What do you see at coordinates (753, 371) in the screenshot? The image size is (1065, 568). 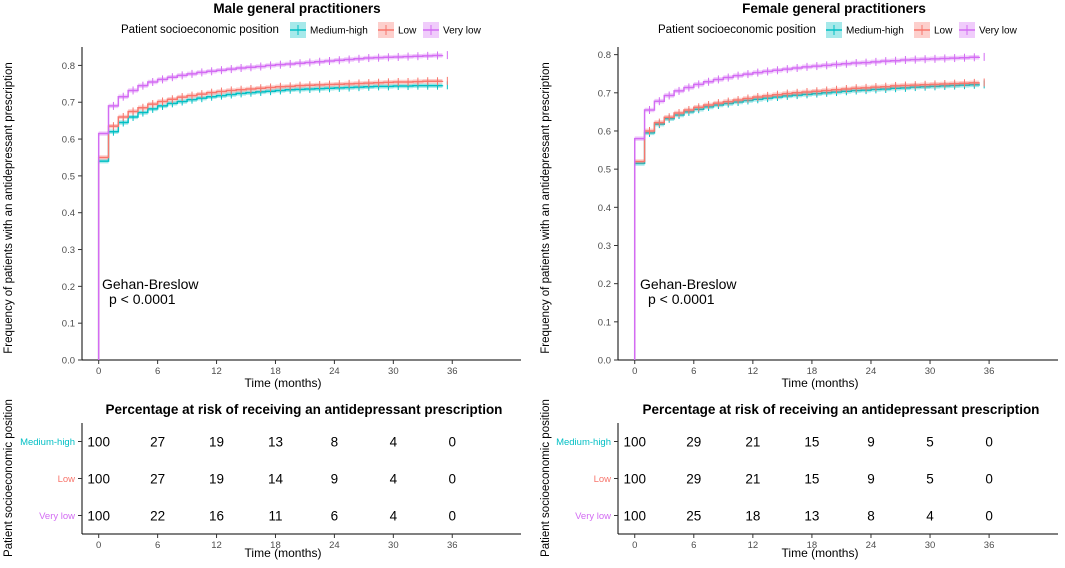 I see `female-x-tick-label: 12` at bounding box center [753, 371].